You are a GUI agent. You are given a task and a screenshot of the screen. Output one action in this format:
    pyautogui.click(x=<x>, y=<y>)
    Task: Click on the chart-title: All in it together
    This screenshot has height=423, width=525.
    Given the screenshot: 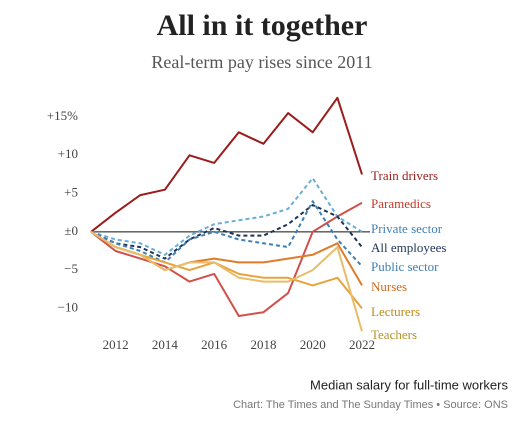 What is the action you would take?
    pyautogui.click(x=262, y=25)
    